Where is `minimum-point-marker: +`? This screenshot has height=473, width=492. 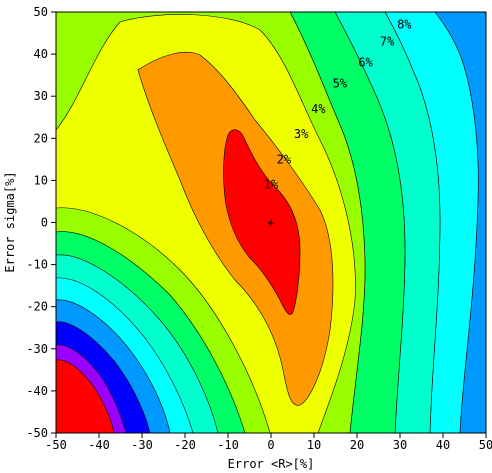 minimum-point-marker: + is located at coordinates (270, 223).